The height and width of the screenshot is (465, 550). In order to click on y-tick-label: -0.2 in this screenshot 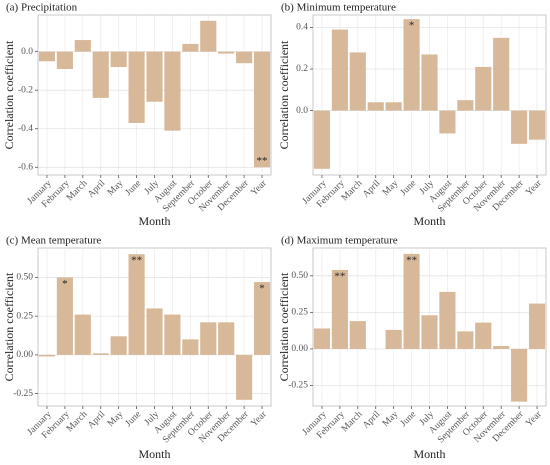, I will do `click(25, 90)`.